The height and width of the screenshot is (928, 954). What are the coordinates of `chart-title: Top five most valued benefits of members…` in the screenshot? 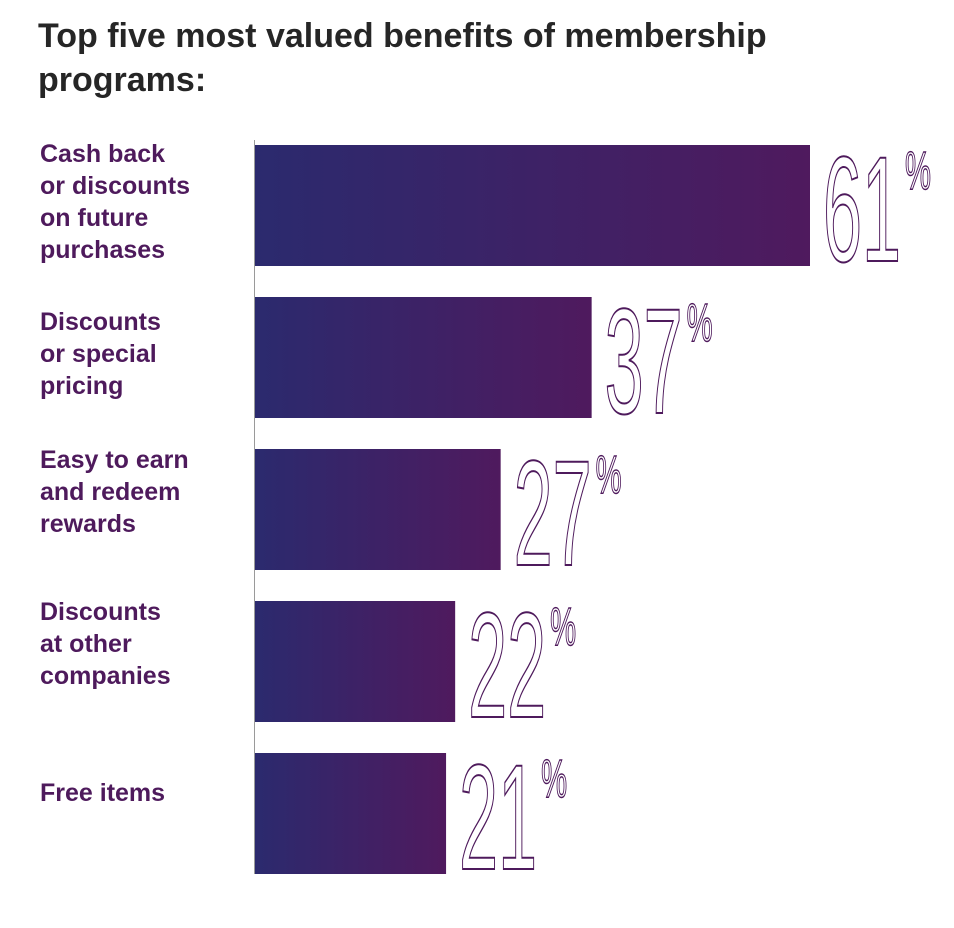 It's located at (402, 58).